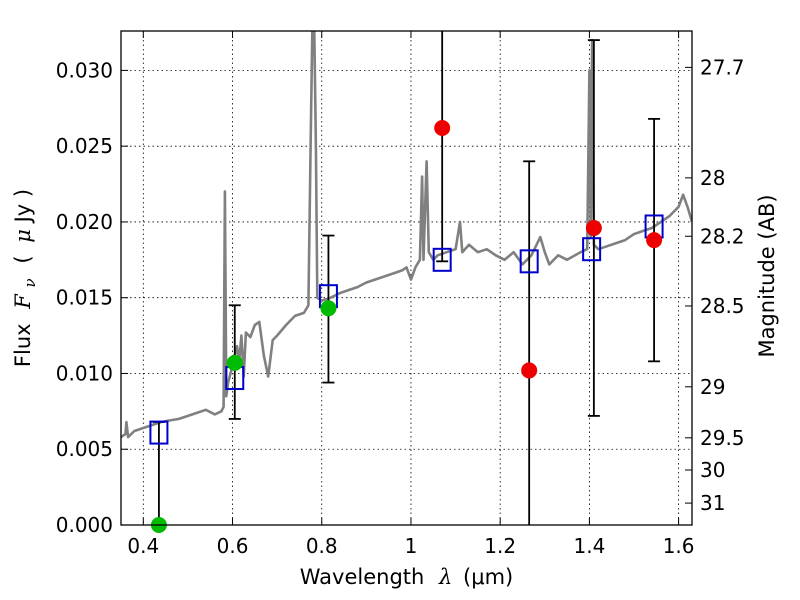 Image resolution: width=800 pixels, height=600 pixels. Describe the element at coordinates (411, 546) in the screenshot. I see `x-tick-label: 1` at that location.